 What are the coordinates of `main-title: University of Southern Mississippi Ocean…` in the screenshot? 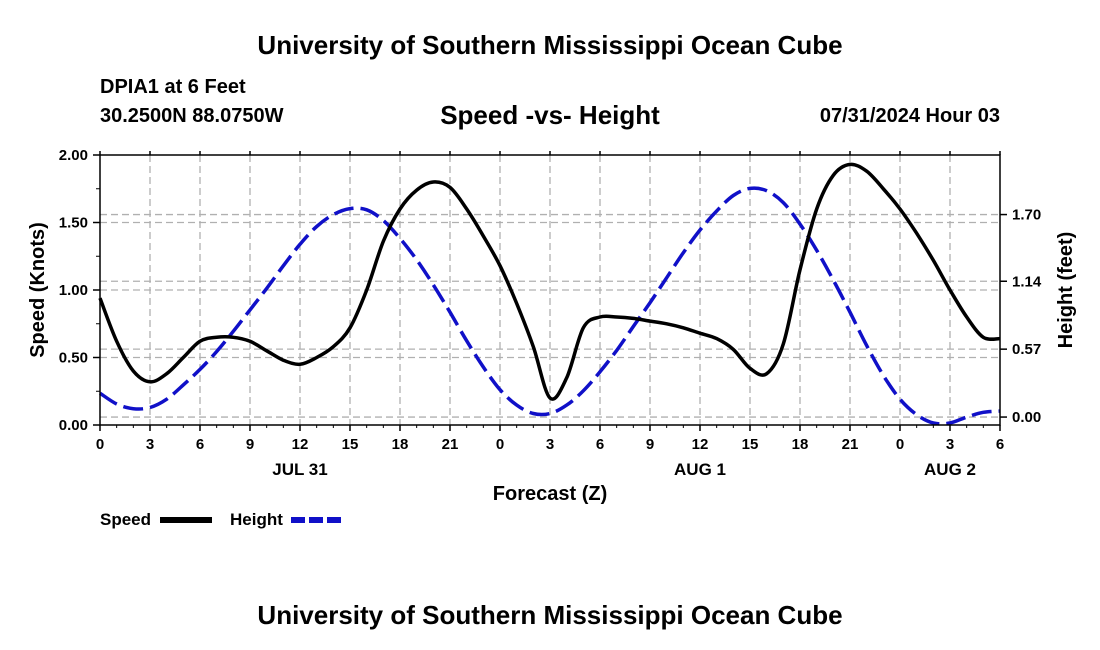 It's located at (550, 45).